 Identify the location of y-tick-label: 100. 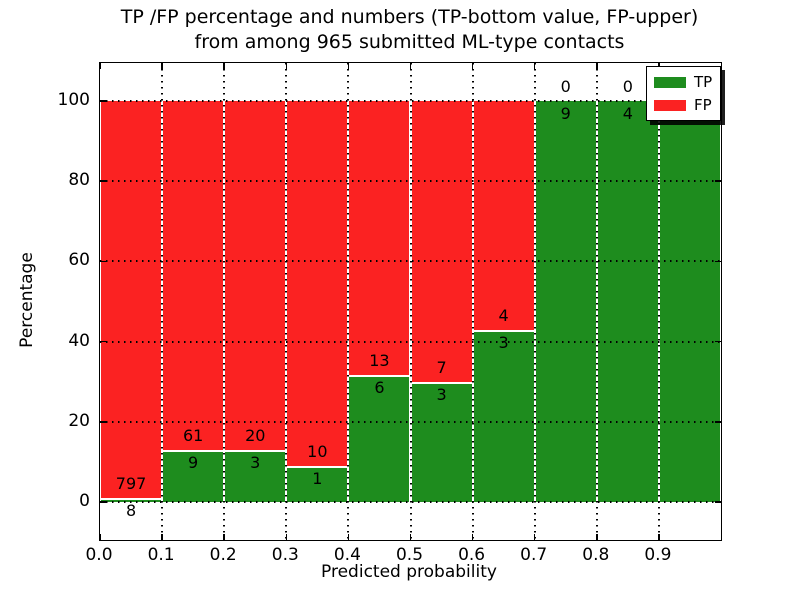
(73, 100).